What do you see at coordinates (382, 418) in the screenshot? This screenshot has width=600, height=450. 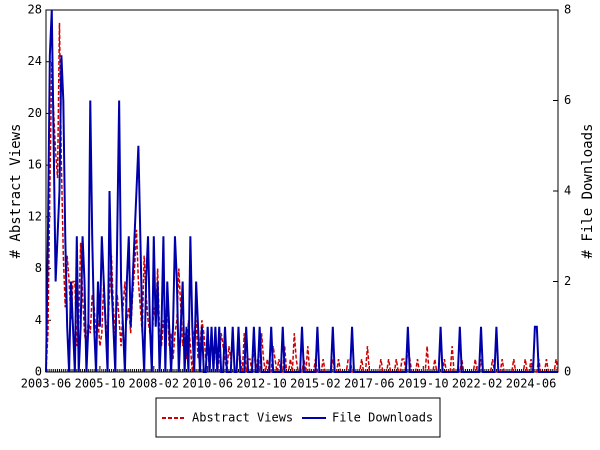 I see `legend-label: File Downloads` at bounding box center [382, 418].